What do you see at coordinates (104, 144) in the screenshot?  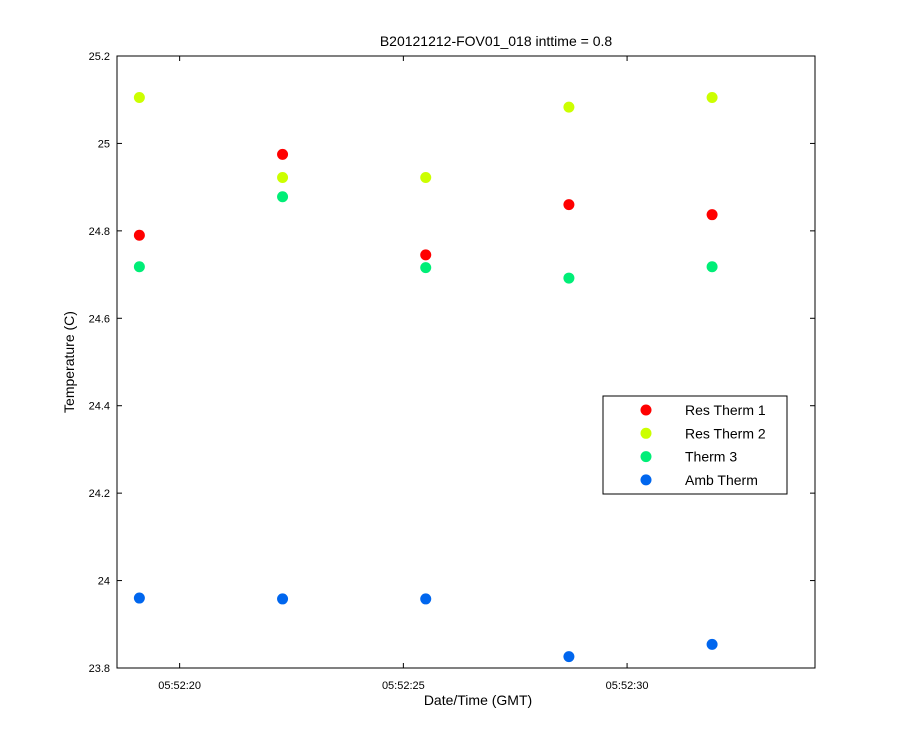 I see `y-tick-label: 25` at bounding box center [104, 144].